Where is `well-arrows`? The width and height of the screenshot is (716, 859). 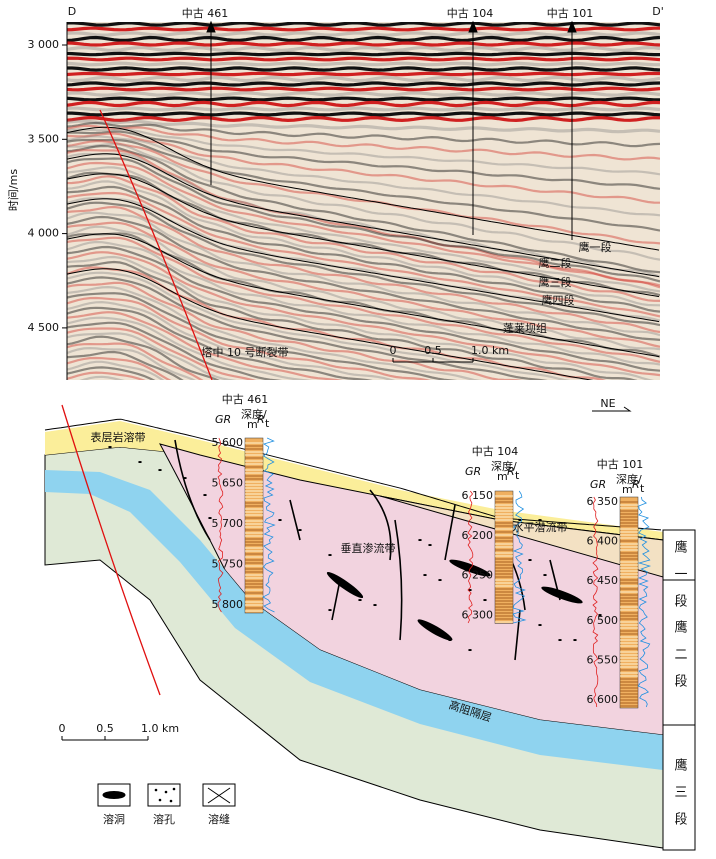 well-arrows is located at coordinates (391, 130).